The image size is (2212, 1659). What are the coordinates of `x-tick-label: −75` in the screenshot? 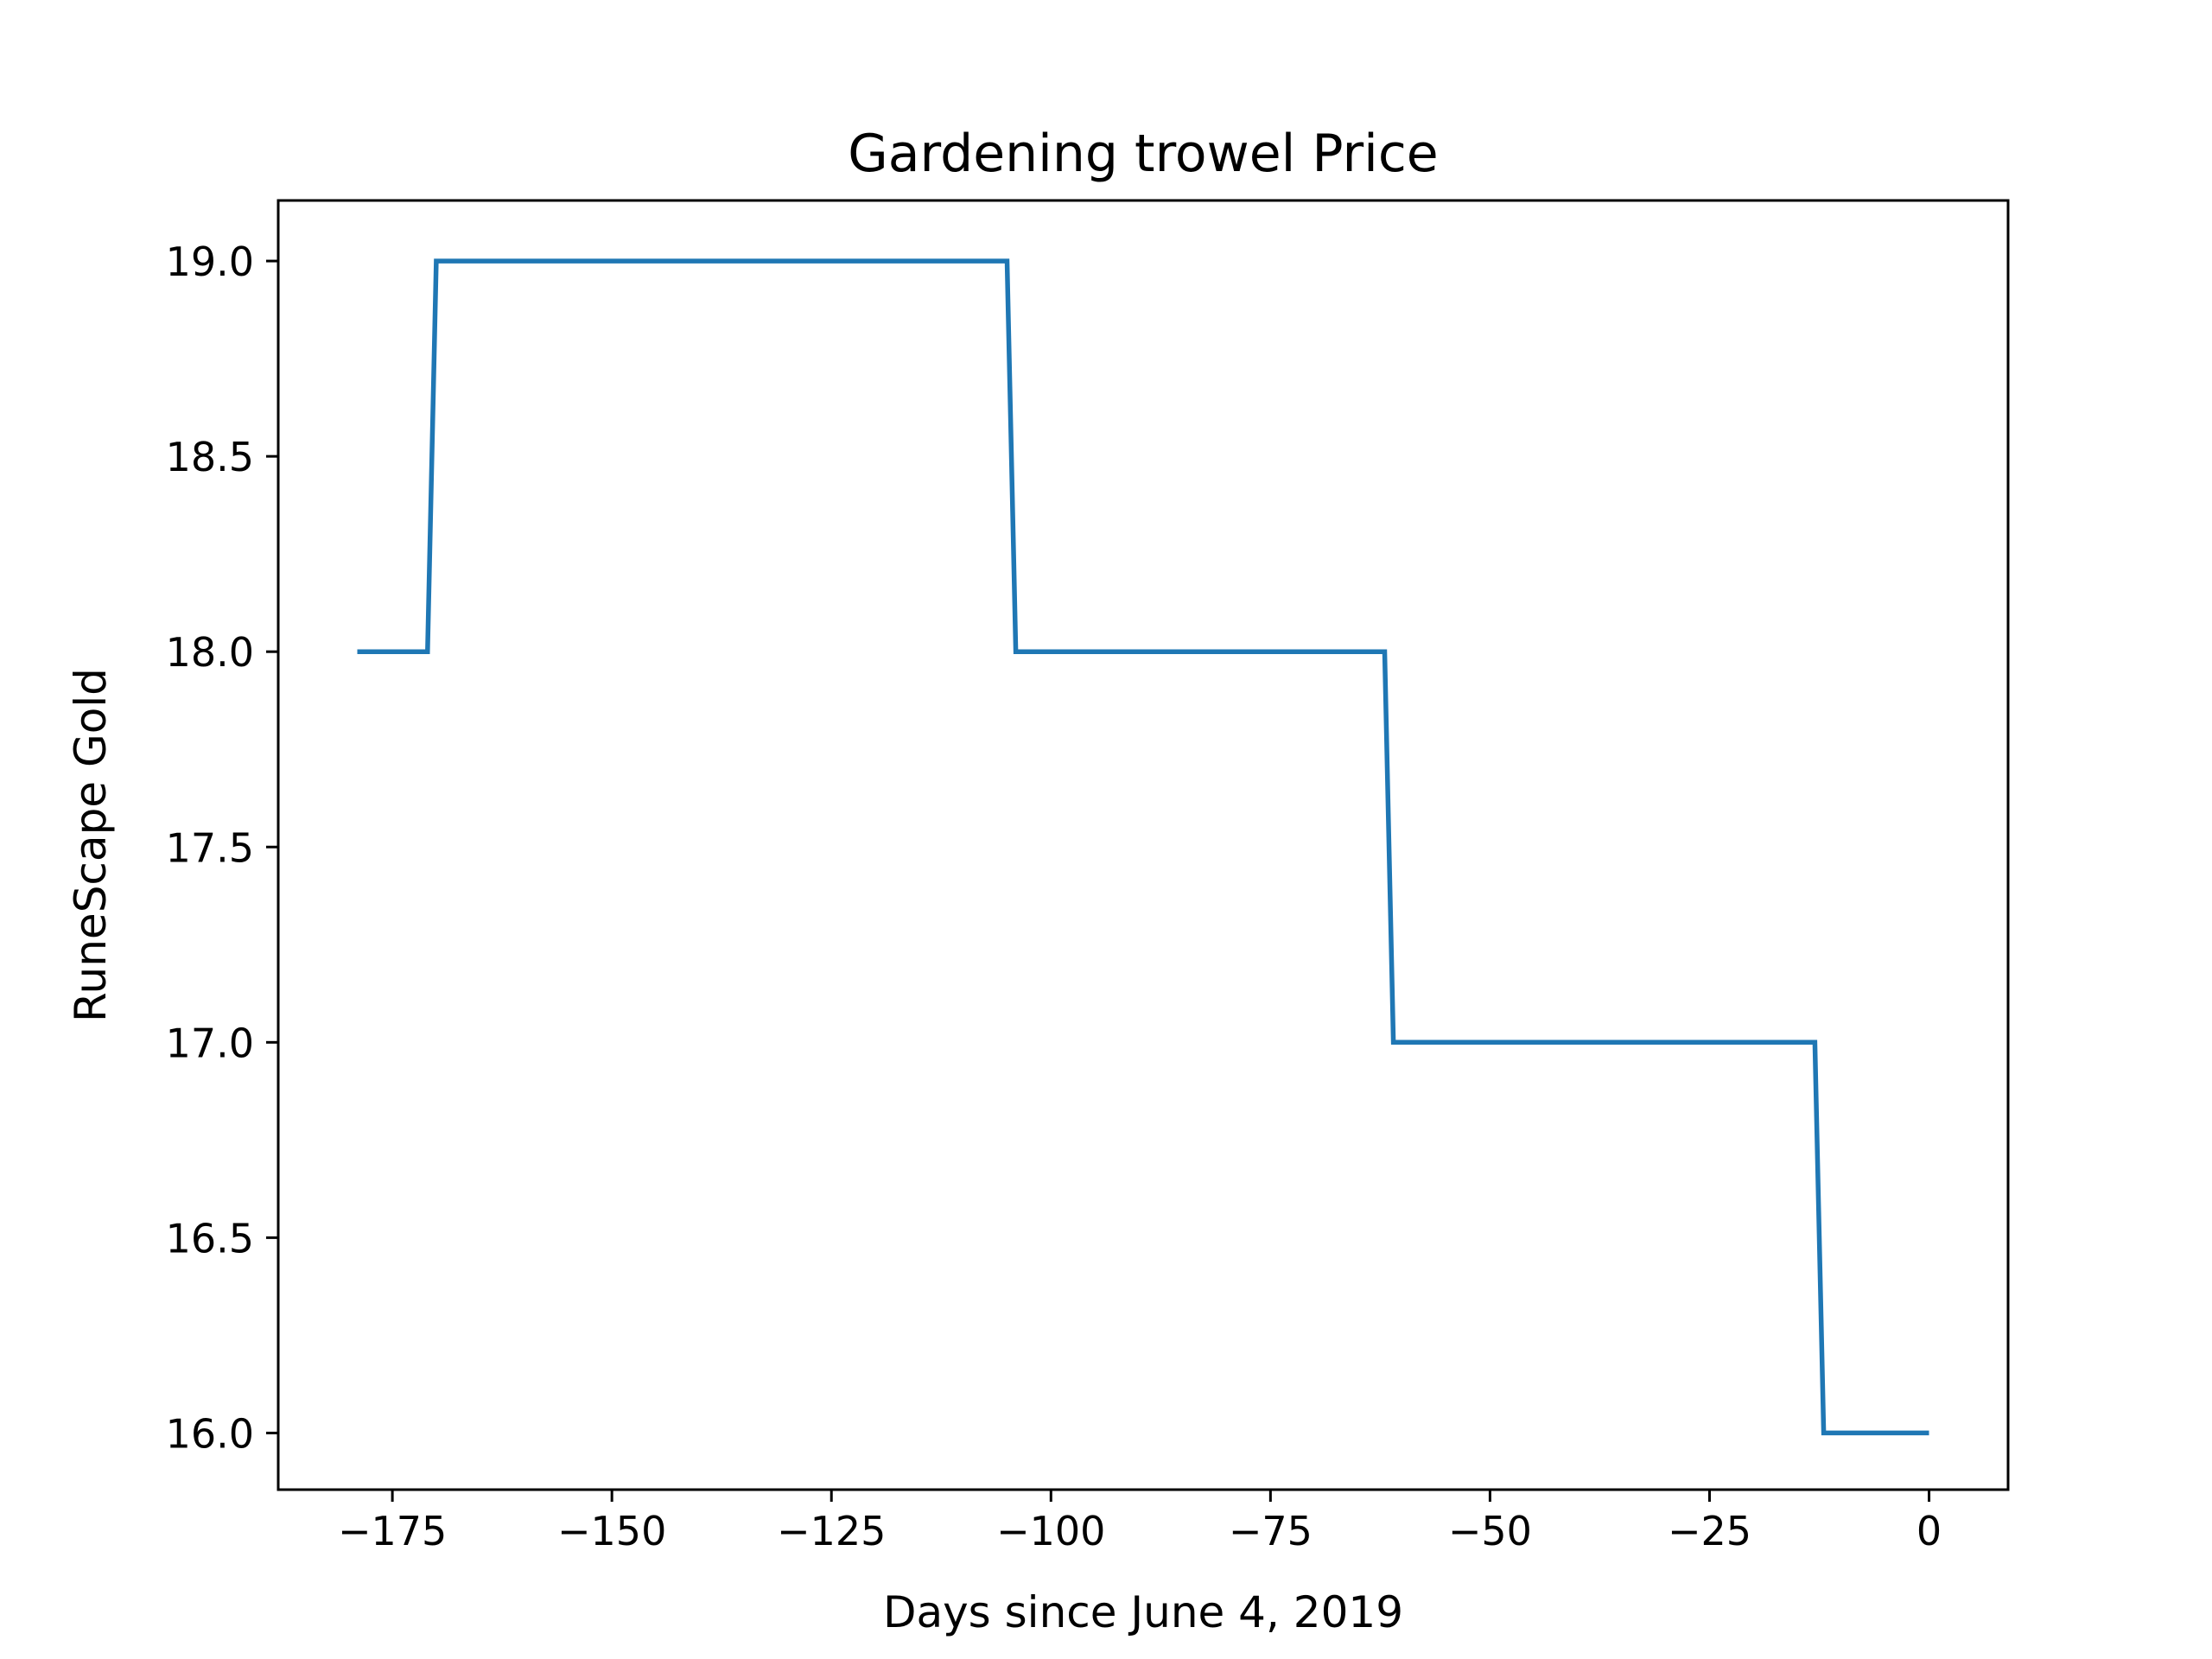 It's located at (1271, 1531).